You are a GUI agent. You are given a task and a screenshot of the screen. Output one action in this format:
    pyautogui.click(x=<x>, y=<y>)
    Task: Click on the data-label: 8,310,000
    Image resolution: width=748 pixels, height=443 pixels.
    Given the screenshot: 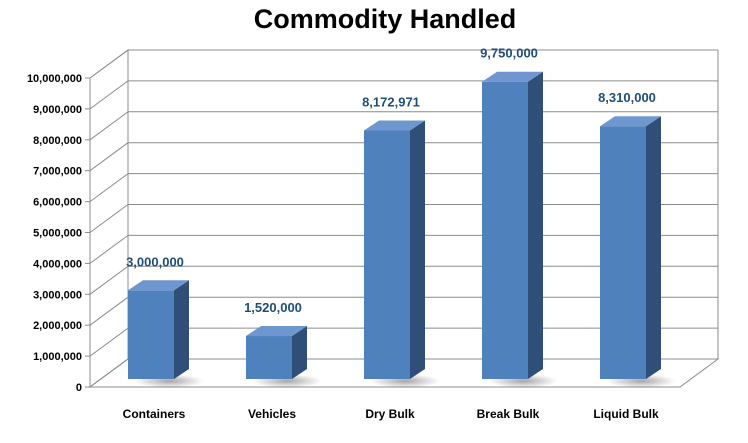 What is the action you would take?
    pyautogui.click(x=627, y=97)
    